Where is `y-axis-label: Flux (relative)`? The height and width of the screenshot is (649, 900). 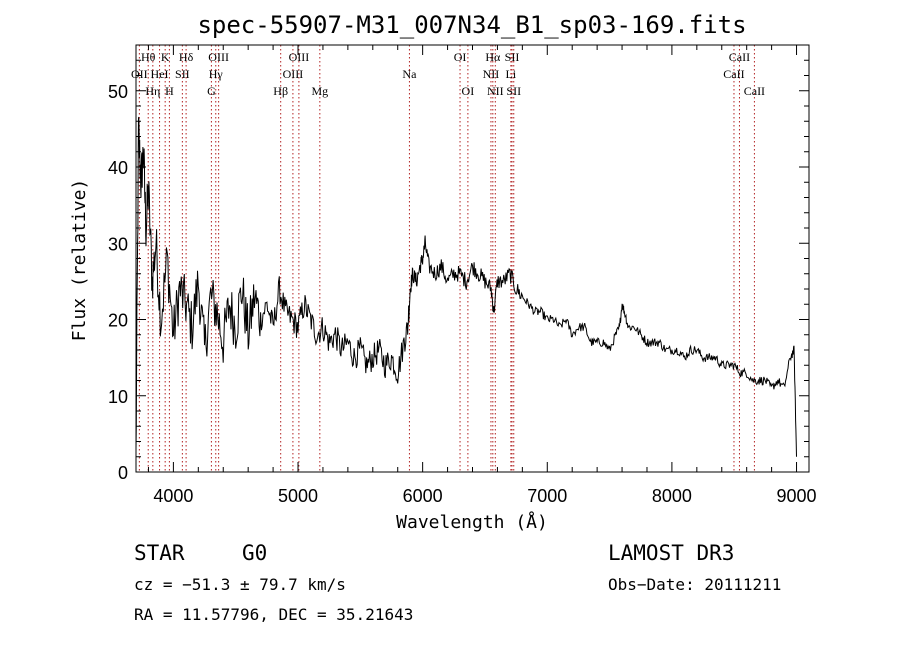 y-axis-label: Flux (relative) is located at coordinates (79, 260).